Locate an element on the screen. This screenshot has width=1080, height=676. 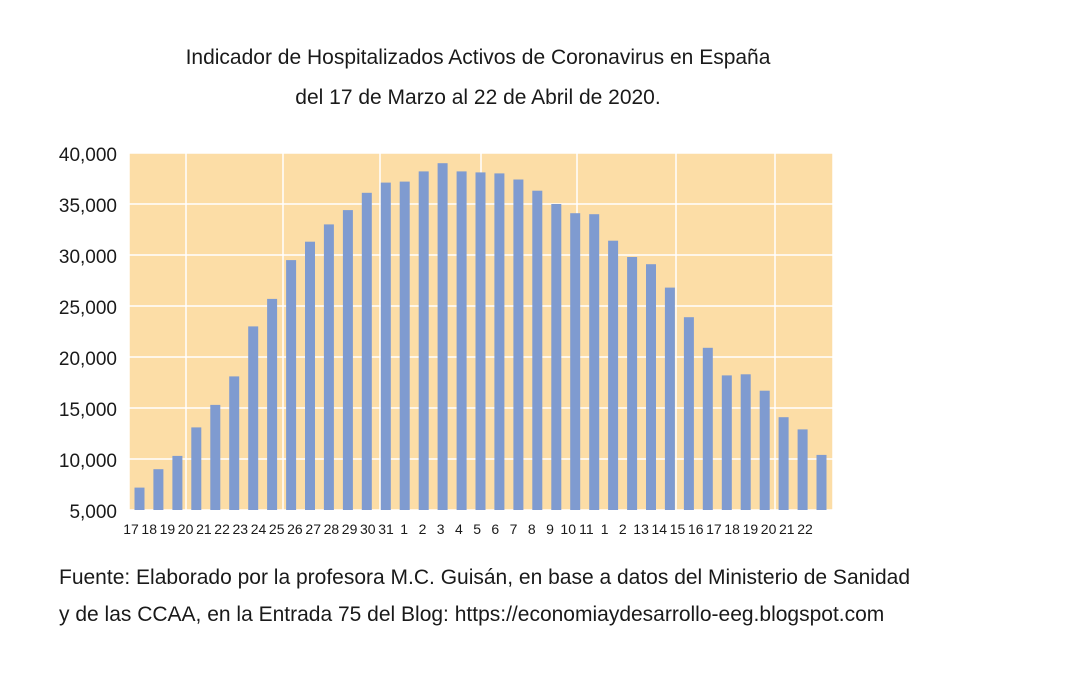
x-tick-label: 9 is located at coordinates (550, 529).